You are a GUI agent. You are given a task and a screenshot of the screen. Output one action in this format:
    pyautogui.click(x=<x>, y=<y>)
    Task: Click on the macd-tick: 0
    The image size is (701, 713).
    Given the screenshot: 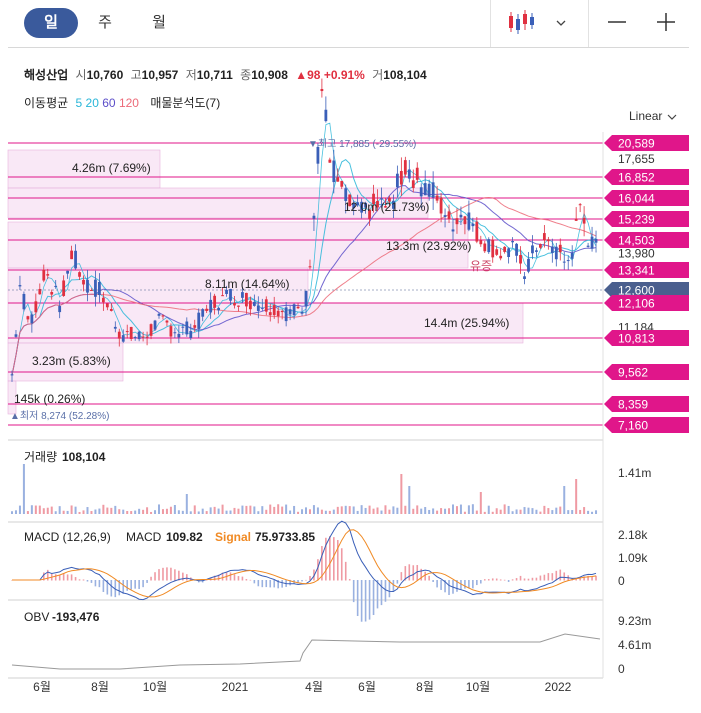 What is the action you would take?
    pyautogui.click(x=621, y=581)
    